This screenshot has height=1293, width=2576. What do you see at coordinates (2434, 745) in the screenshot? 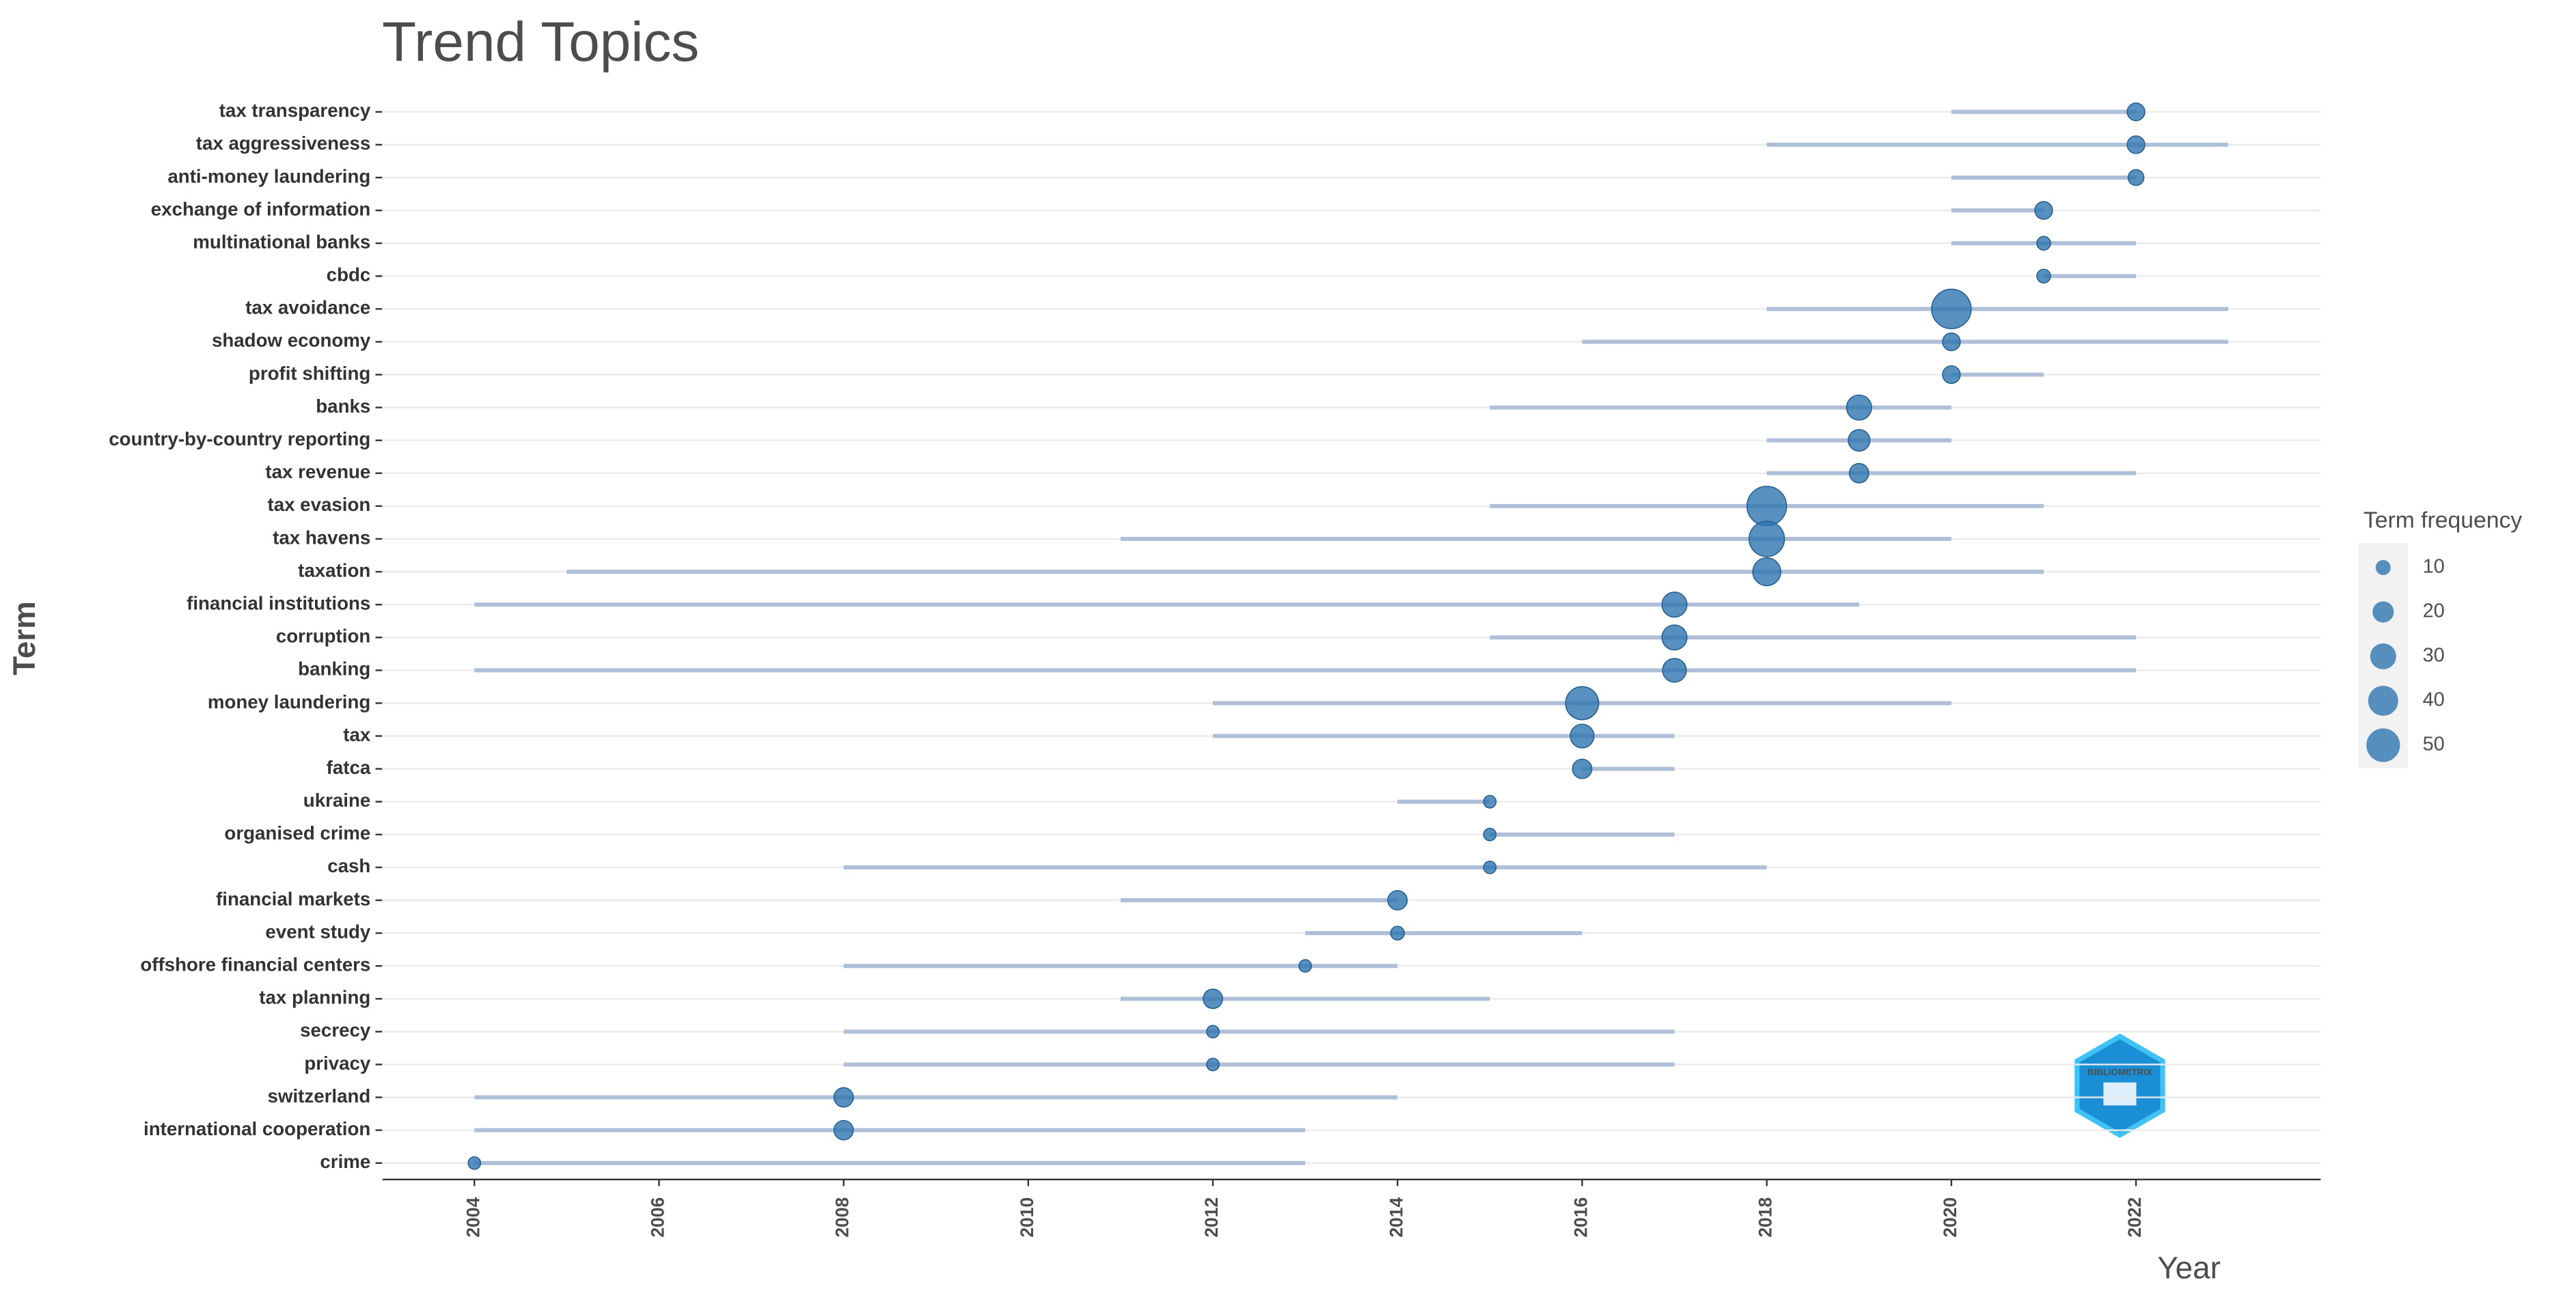
I see `legend-label: 50` at bounding box center [2434, 745].